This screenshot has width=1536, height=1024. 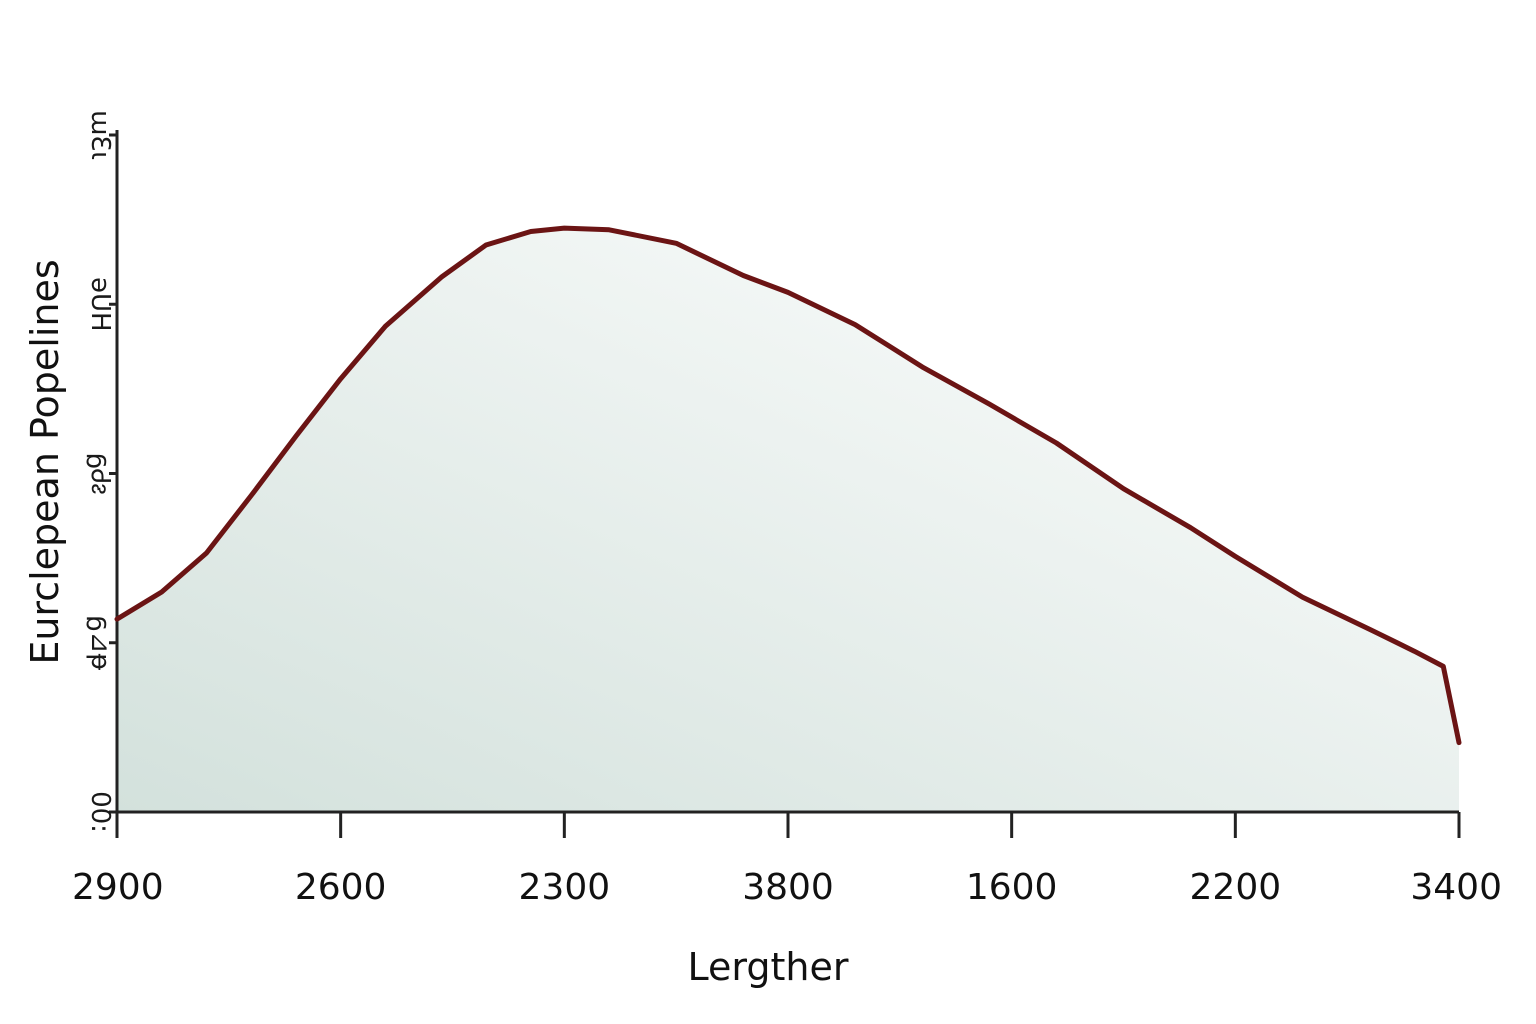 I want to click on y-tick-label: ᵷᏧᴤ, so click(x=100, y=474).